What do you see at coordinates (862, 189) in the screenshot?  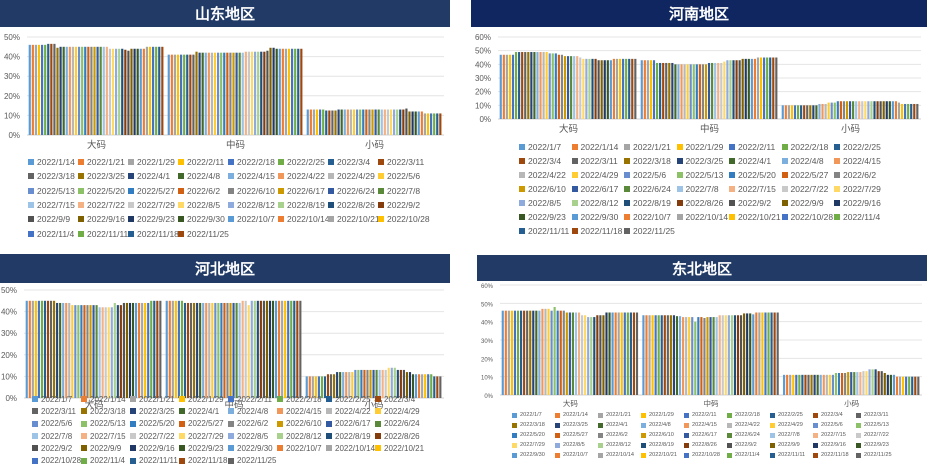 I see `legend-label: 2022/7/29` at bounding box center [862, 189].